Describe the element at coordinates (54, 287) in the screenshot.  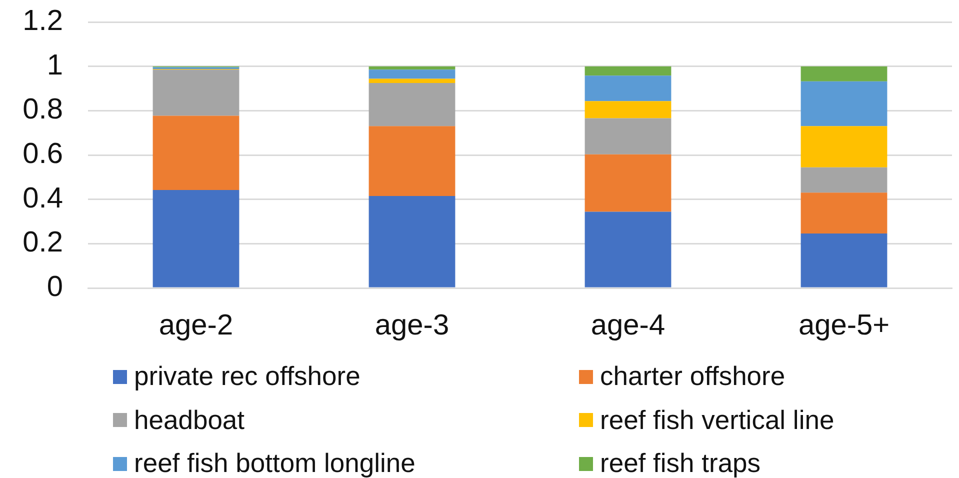
I see `y-tick-label: 0` at that location.